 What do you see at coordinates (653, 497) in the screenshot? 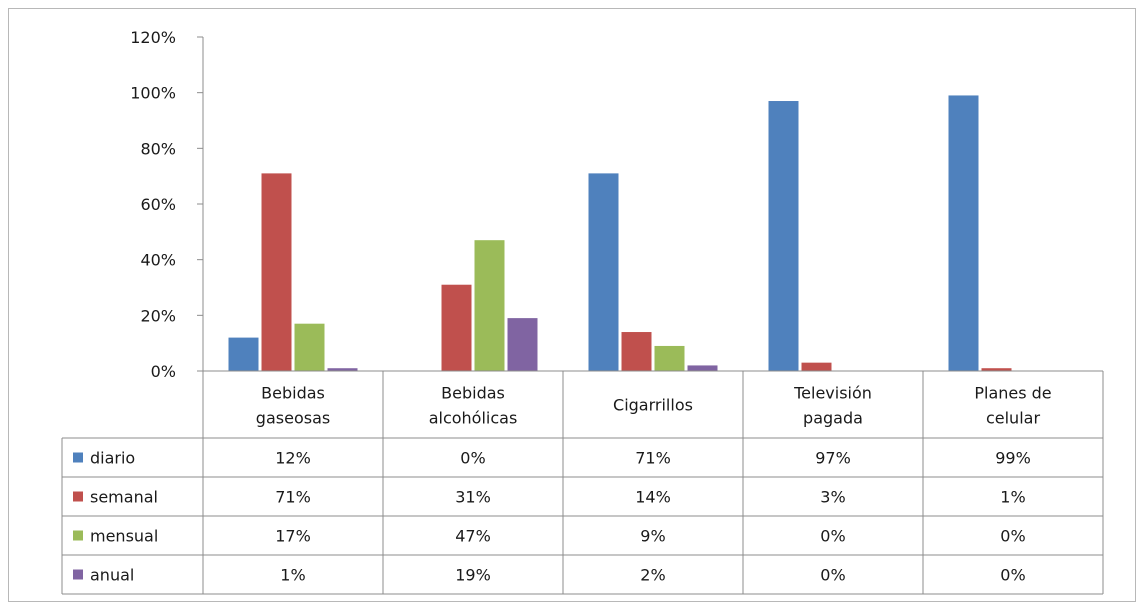
I see `data-table-cell: 14%` at bounding box center [653, 497].